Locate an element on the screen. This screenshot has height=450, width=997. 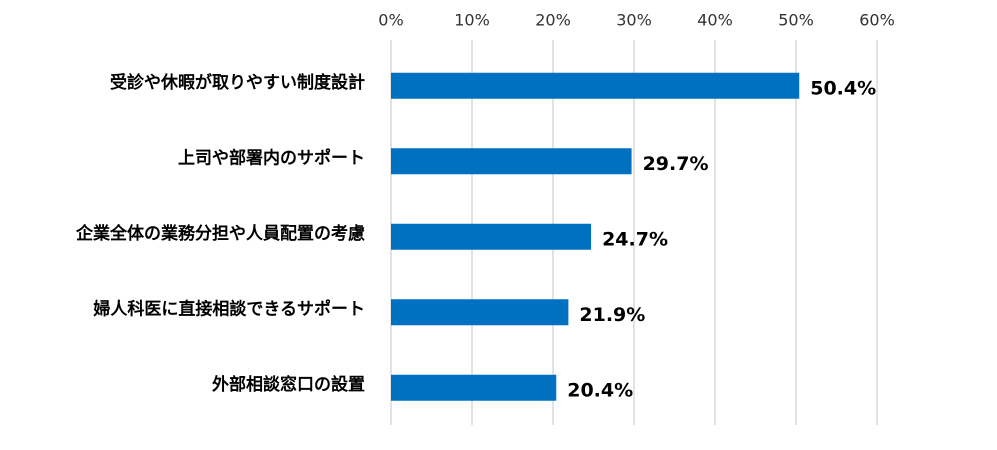
category-label: 婦人科医に直接相談できるサポート is located at coordinates (228, 308).